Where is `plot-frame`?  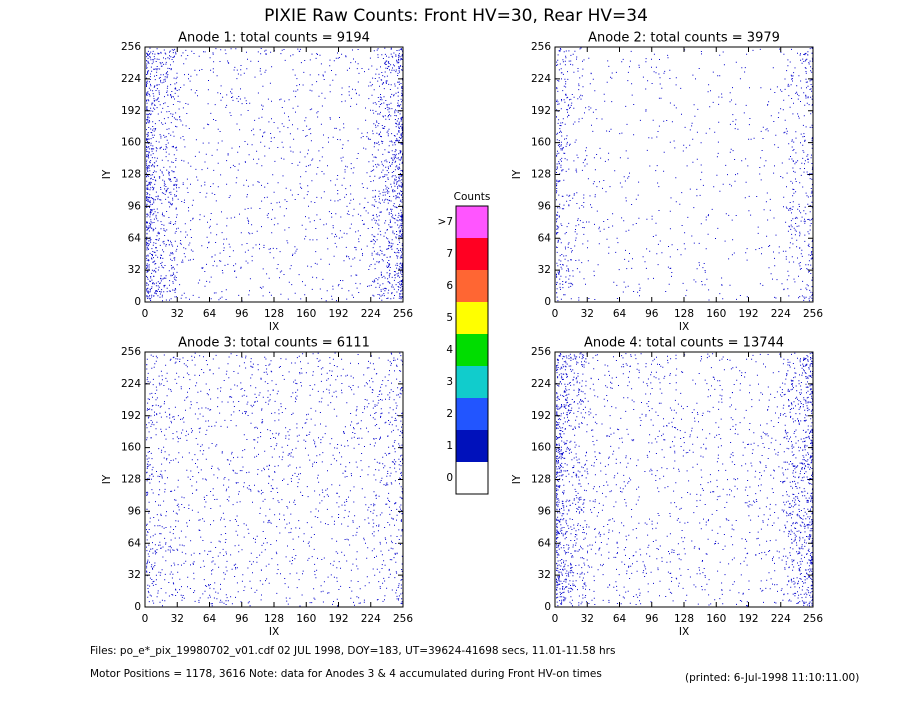
plot-frame is located at coordinates (684, 174).